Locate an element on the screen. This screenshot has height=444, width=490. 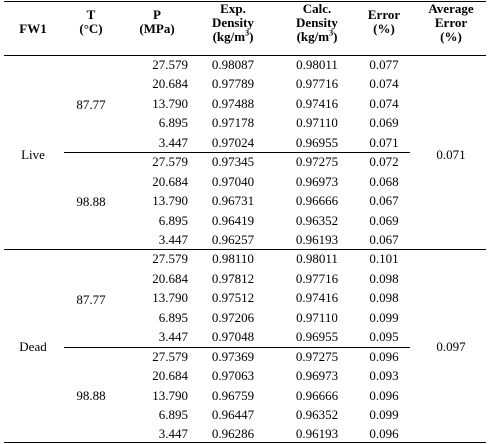
table-row-live-98-5-err: 0.067 is located at coordinates (384, 239).